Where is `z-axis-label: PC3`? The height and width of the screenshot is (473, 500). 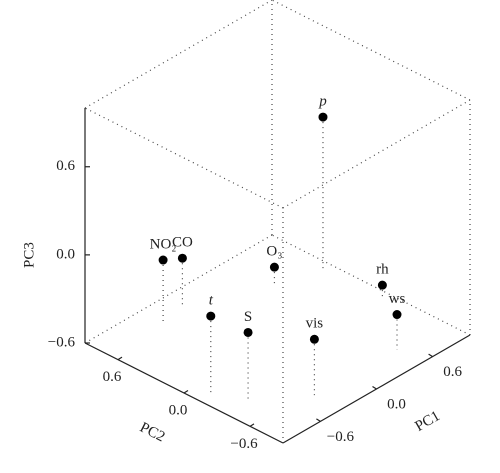 z-axis-label: PC3 is located at coordinates (29, 255).